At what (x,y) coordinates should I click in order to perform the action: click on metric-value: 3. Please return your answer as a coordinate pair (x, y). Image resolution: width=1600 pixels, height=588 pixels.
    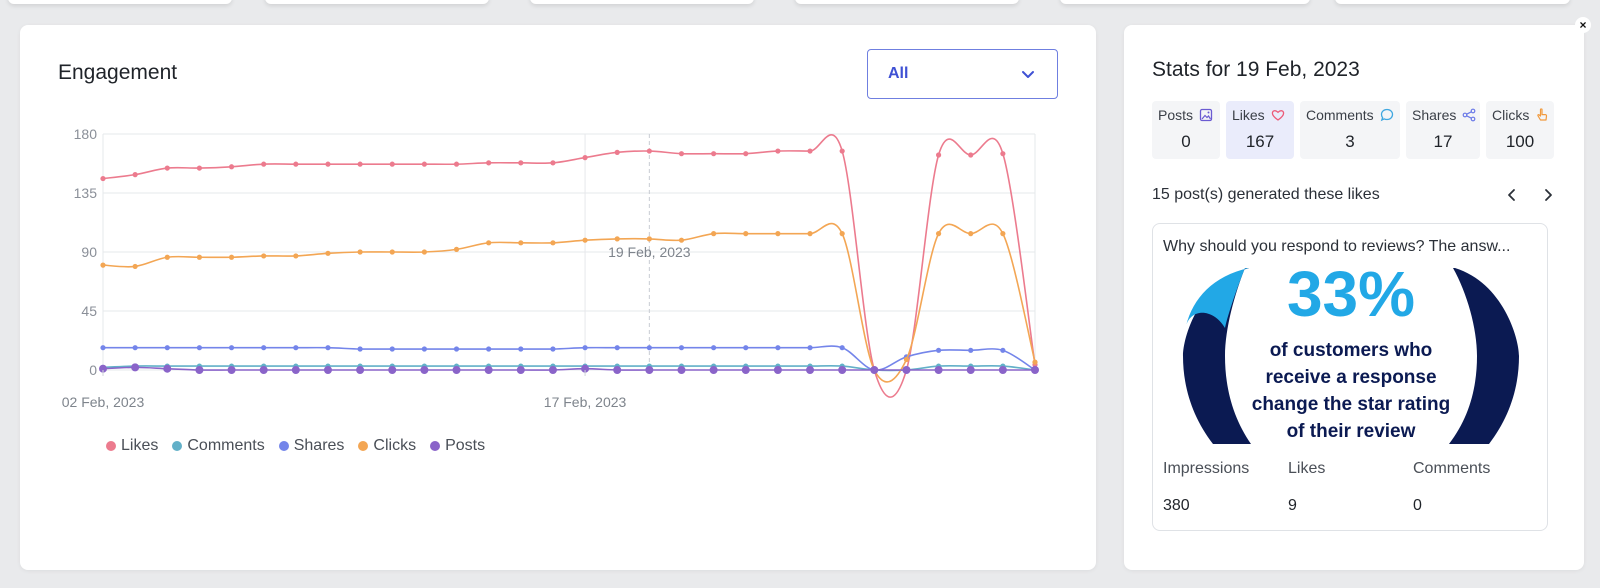
    Looking at the image, I should click on (1350, 141).